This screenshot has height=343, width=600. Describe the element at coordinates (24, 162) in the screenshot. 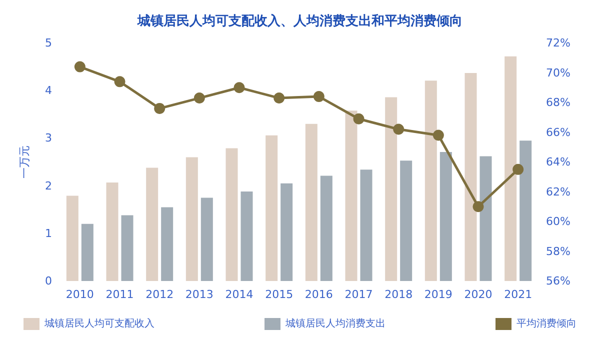

I see `y-axis-title: 一万元` at that location.